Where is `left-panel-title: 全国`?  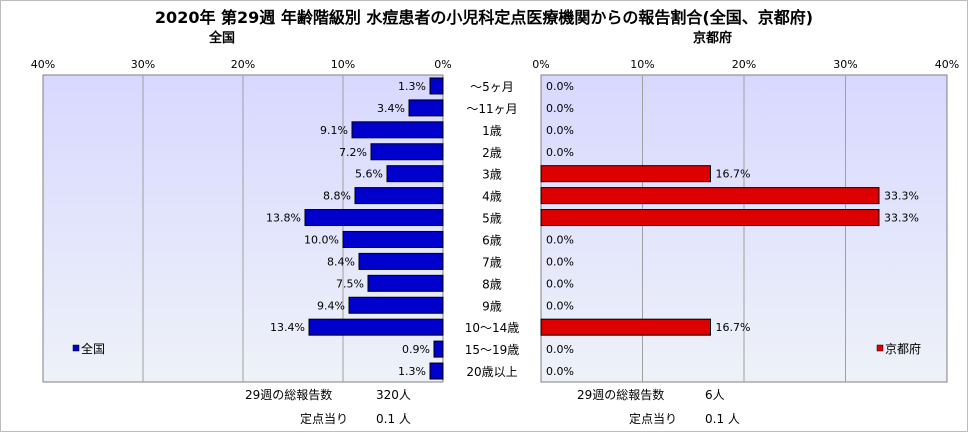 left-panel-title: 全国 is located at coordinates (222, 38).